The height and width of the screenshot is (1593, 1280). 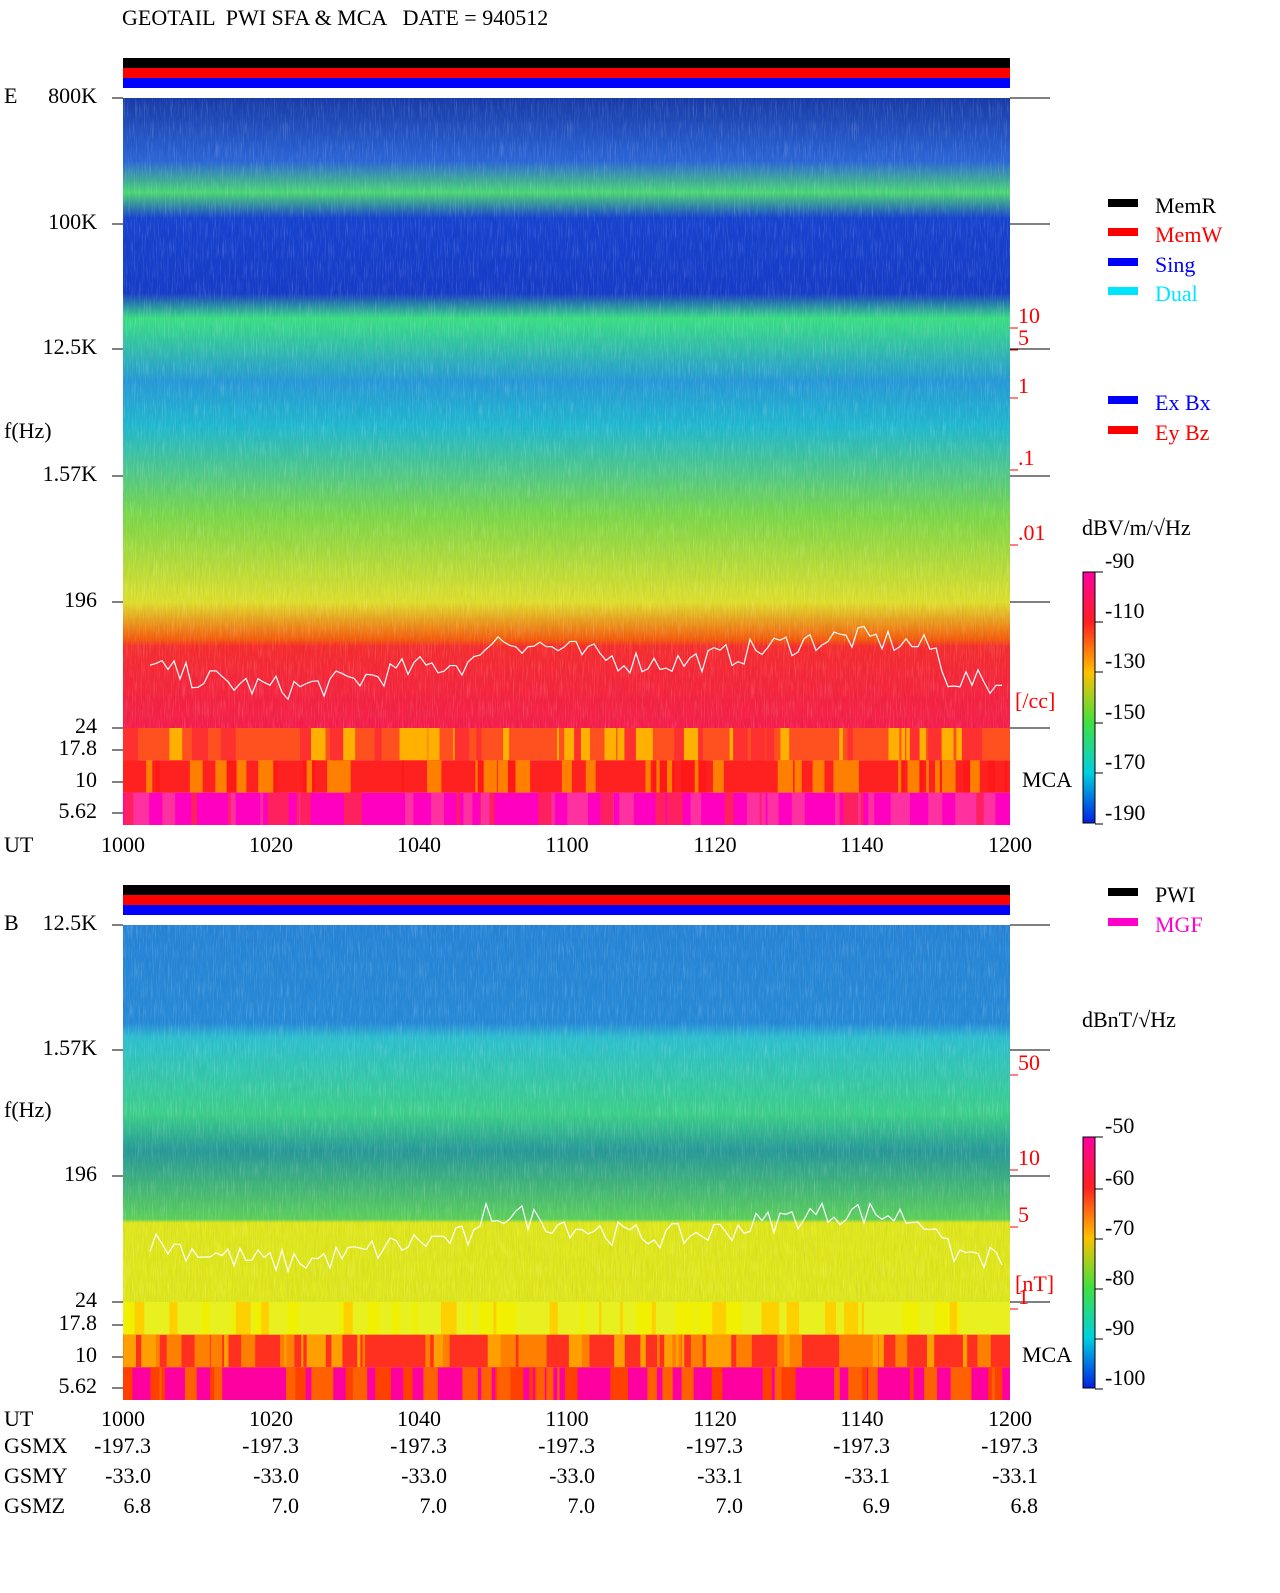 What do you see at coordinates (78, 1385) in the screenshot?
I see `y-tick-label: 5.62` at bounding box center [78, 1385].